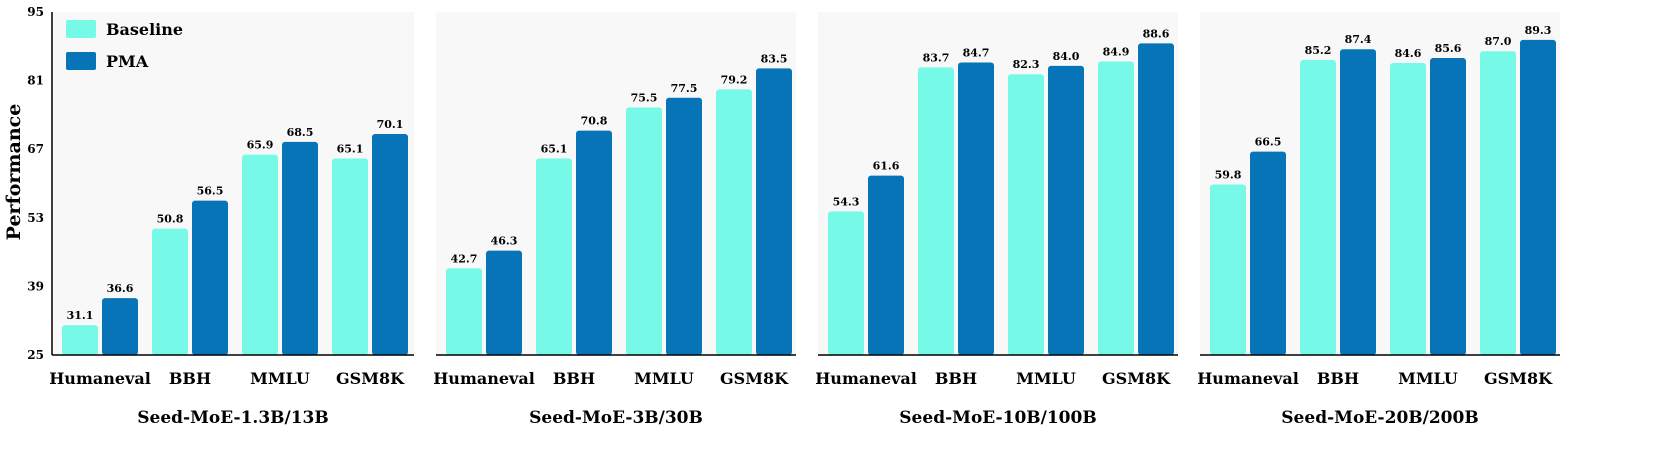 Image resolution: width=1661 pixels, height=454 pixels. Describe the element at coordinates (936, 57) in the screenshot. I see `data-label: 83.7` at that location.